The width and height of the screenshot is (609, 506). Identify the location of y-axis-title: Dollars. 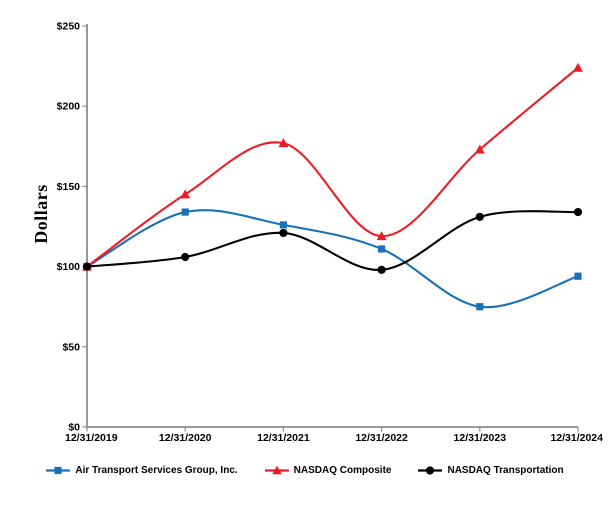
(41, 214).